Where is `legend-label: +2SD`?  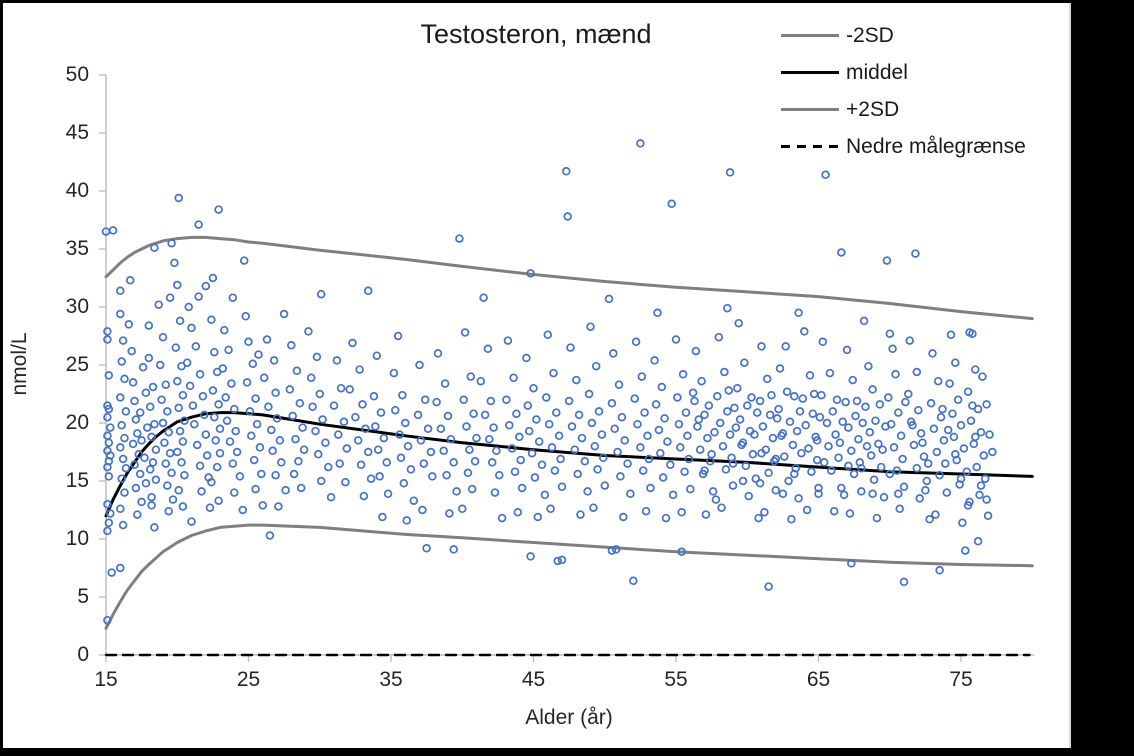 legend-label: +2SD is located at coordinates (873, 109).